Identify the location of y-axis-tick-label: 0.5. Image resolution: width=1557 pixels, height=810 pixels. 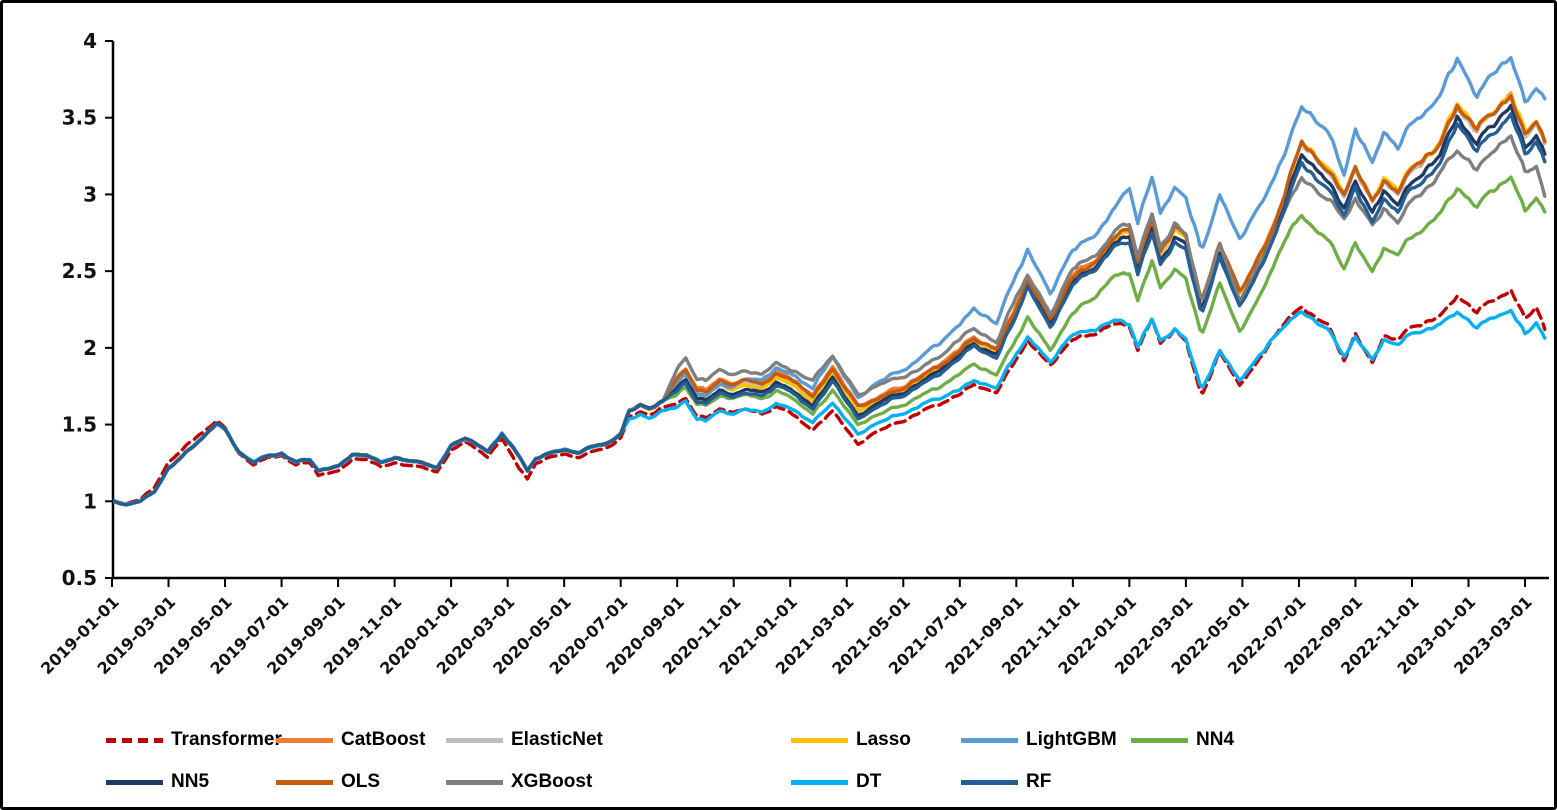
(79, 578).